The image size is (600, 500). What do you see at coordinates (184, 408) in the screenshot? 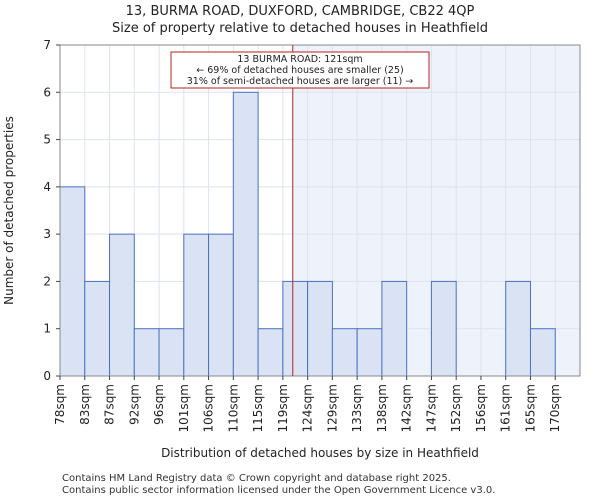
I see `x-tick-label: 101sqm` at bounding box center [184, 408].